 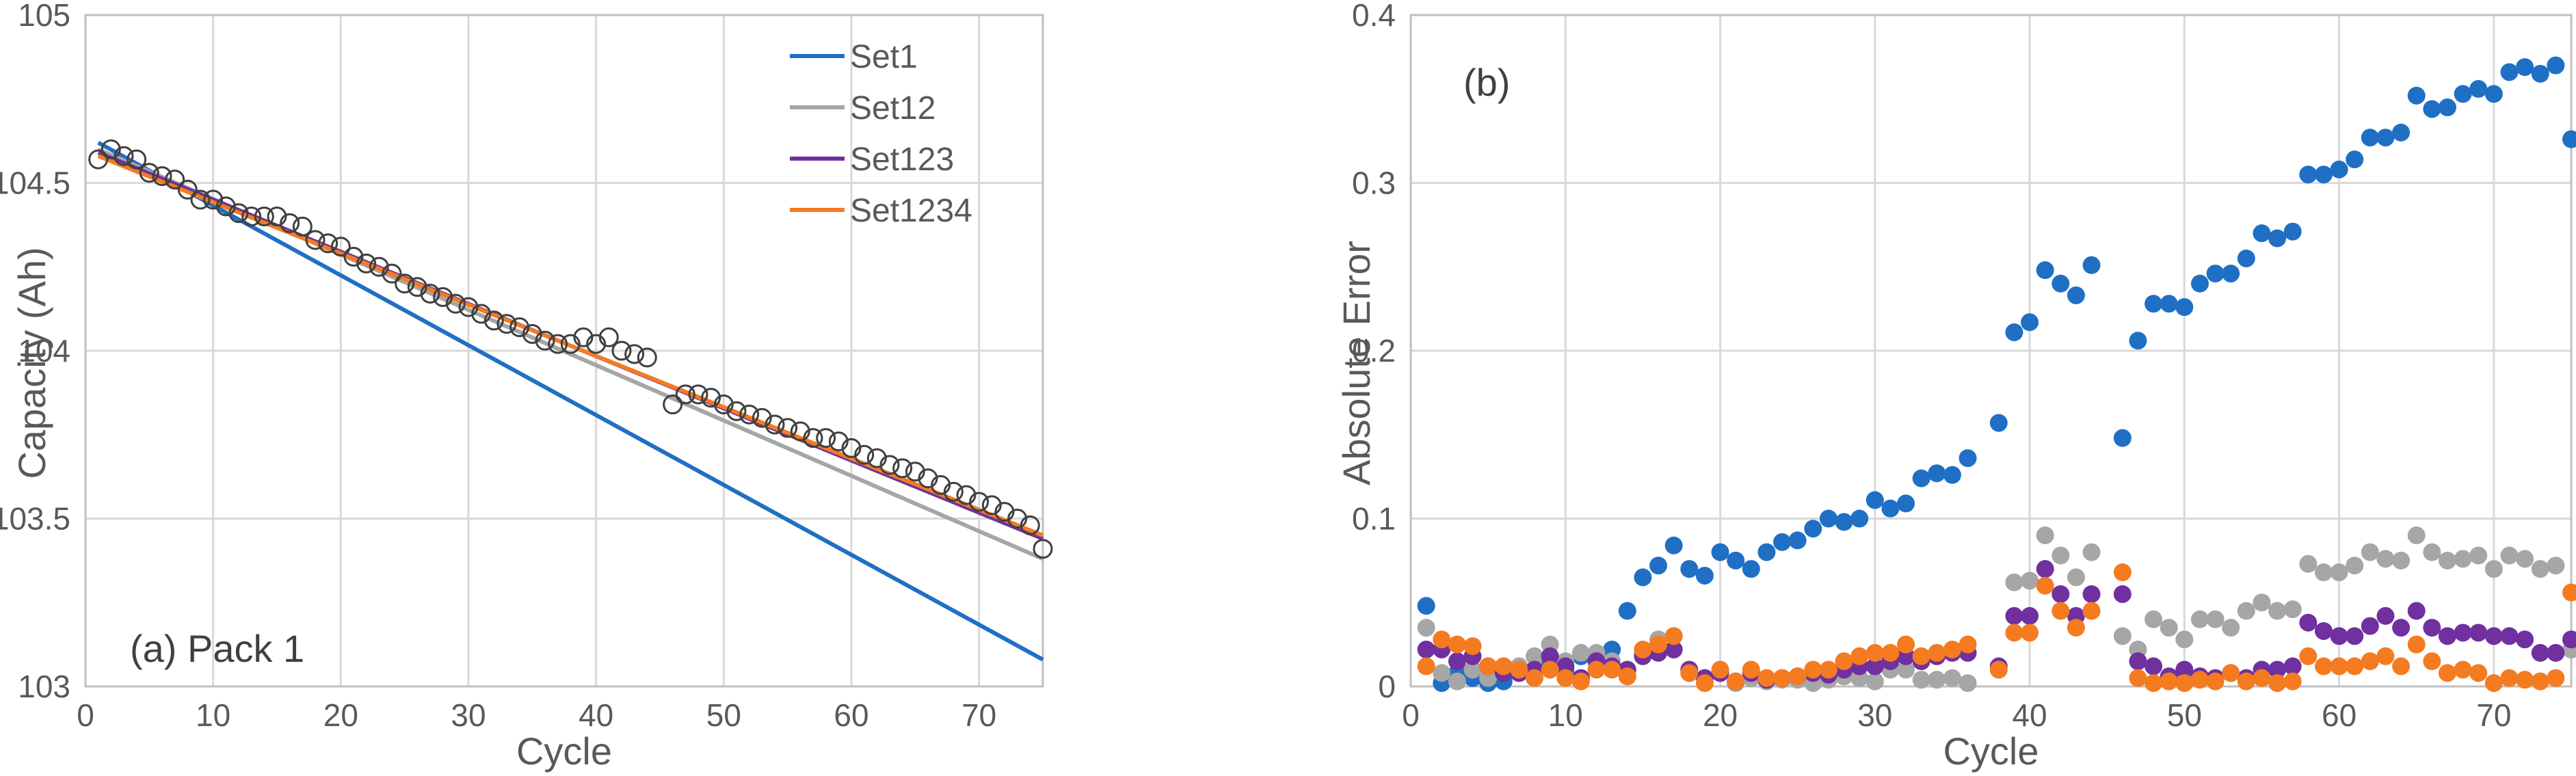 I want to click on b-ytick-label: 0.1, so click(x=1374, y=519).